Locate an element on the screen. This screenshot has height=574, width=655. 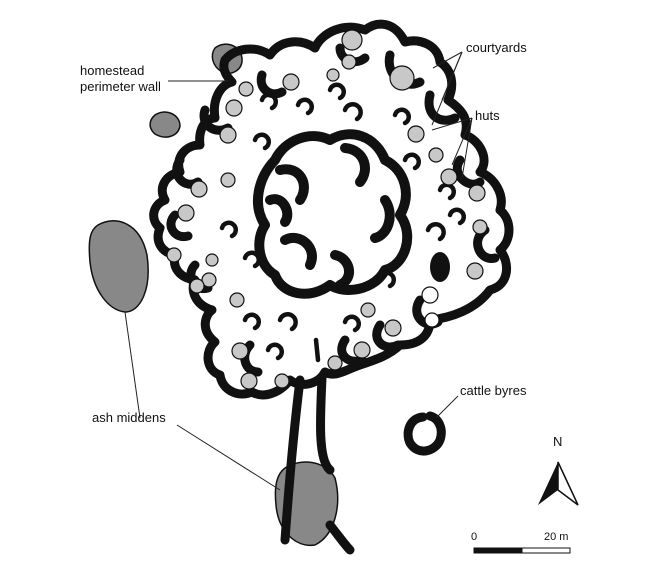
north-label: N is located at coordinates (557, 441).